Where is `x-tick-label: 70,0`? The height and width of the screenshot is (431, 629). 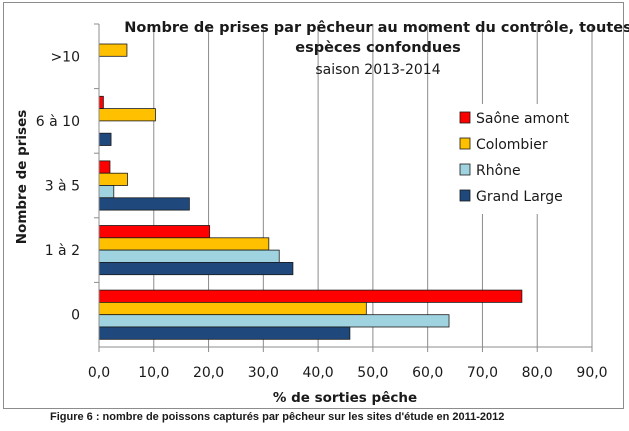 x-tick-label: 70,0 is located at coordinates (482, 373).